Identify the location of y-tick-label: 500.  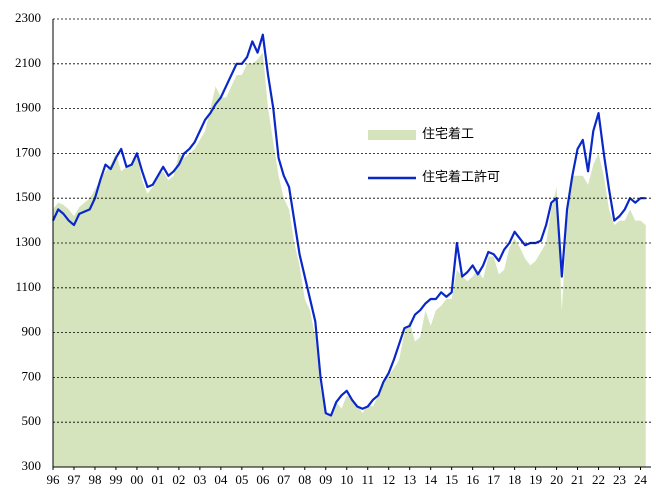
(32, 420).